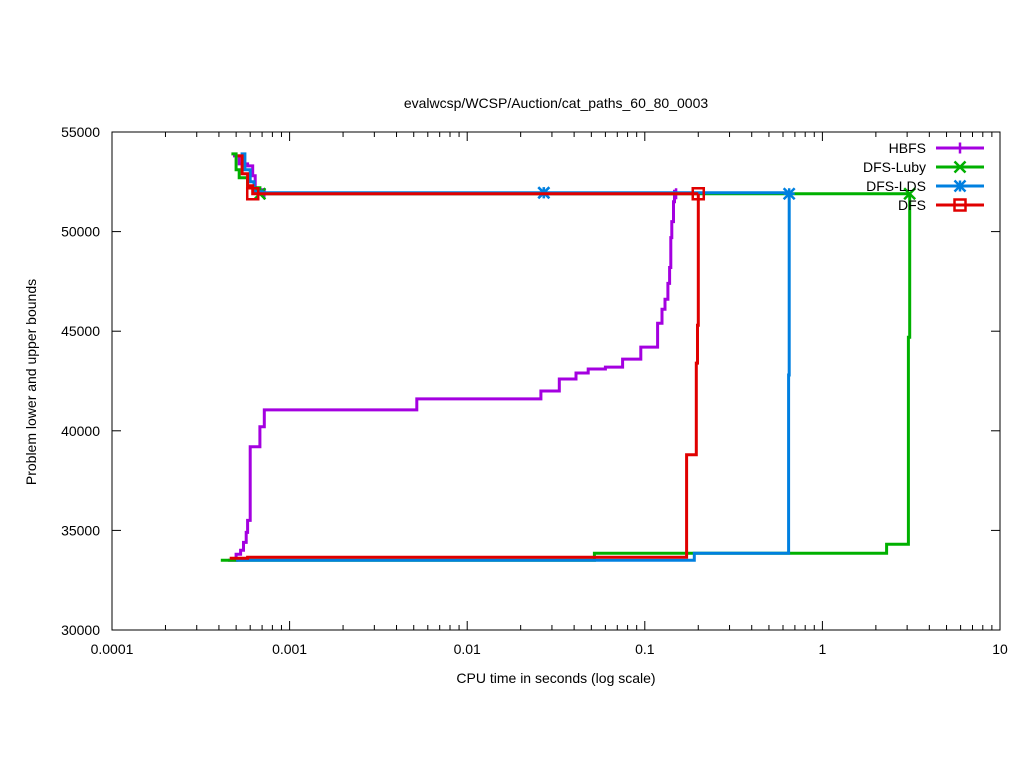 This screenshot has height=768, width=1024. I want to click on series-dfs-luby-upper-bound-line, so click(570, 174).